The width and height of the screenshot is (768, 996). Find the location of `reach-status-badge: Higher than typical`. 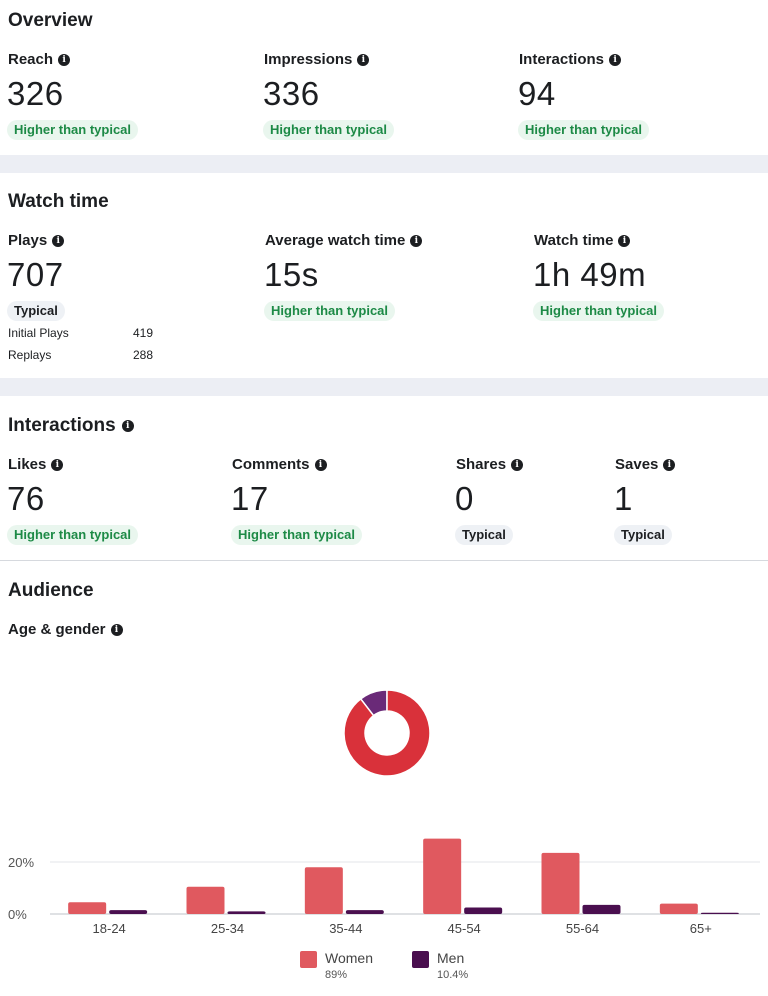

reach-status-badge: Higher than typical is located at coordinates (73, 130).